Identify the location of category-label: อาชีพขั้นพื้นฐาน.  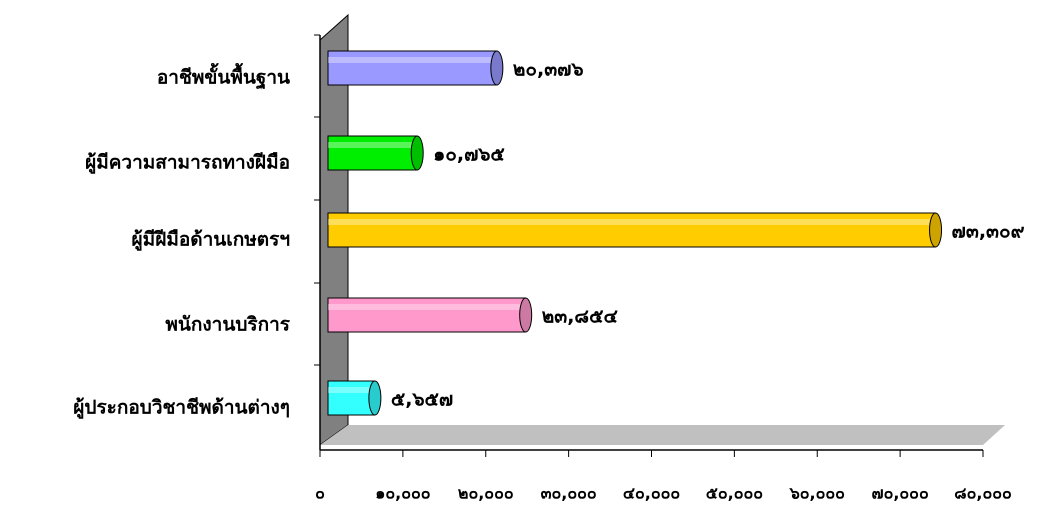
(223, 77).